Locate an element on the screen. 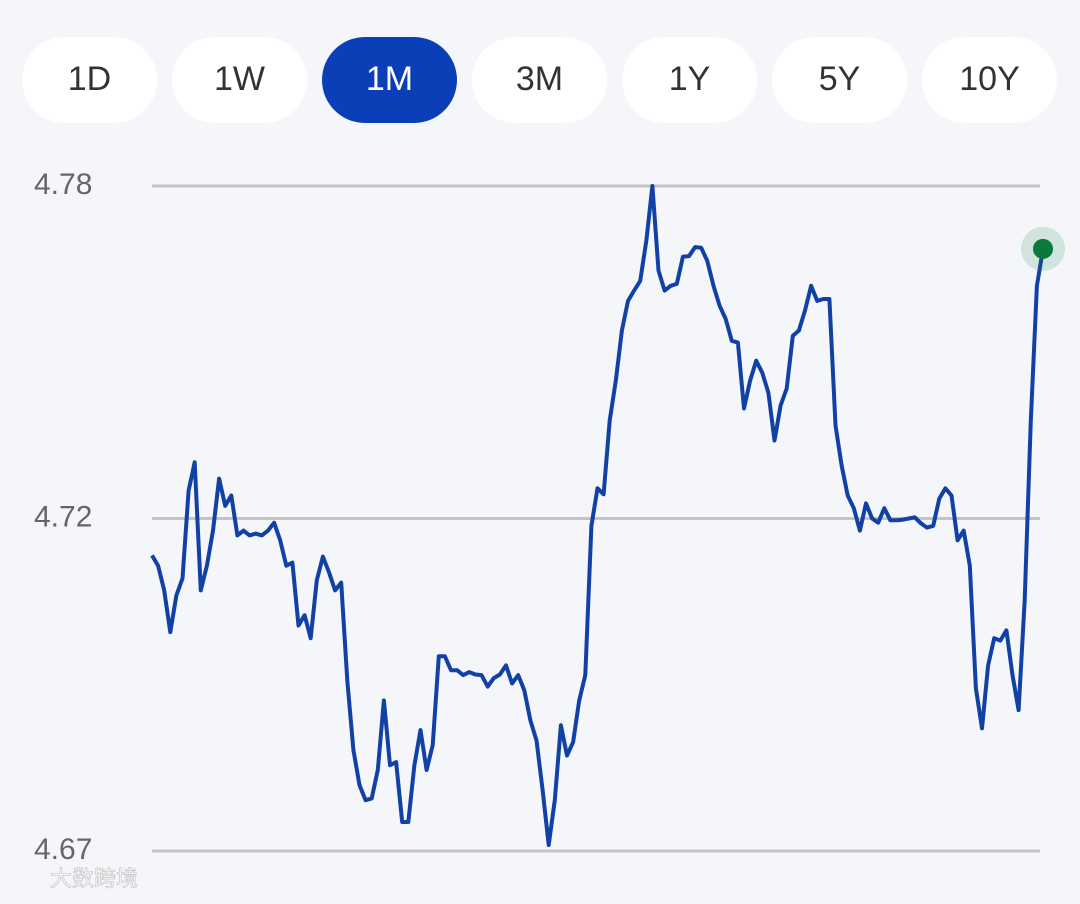 This screenshot has width=1080, height=904. period-label: 5Y is located at coordinates (840, 79).